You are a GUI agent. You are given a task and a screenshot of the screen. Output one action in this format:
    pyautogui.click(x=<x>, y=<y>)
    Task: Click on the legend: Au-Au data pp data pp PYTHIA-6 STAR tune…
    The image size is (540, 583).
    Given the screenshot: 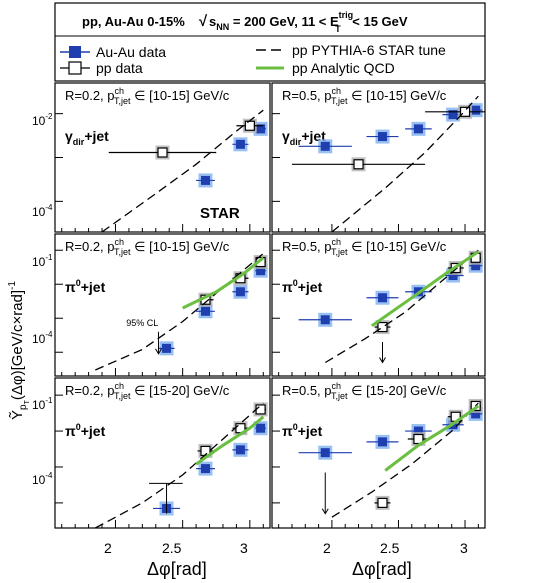 What is the action you would take?
    pyautogui.click(x=253, y=59)
    